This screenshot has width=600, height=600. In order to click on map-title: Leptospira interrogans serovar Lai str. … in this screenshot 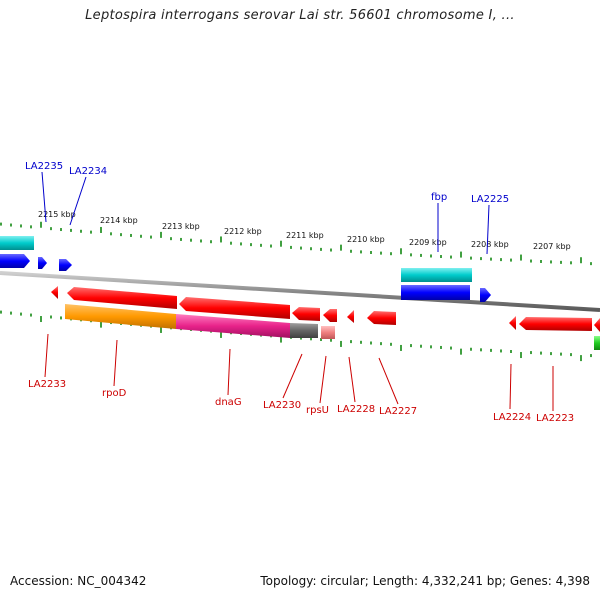, I will do `click(300, 15)`.